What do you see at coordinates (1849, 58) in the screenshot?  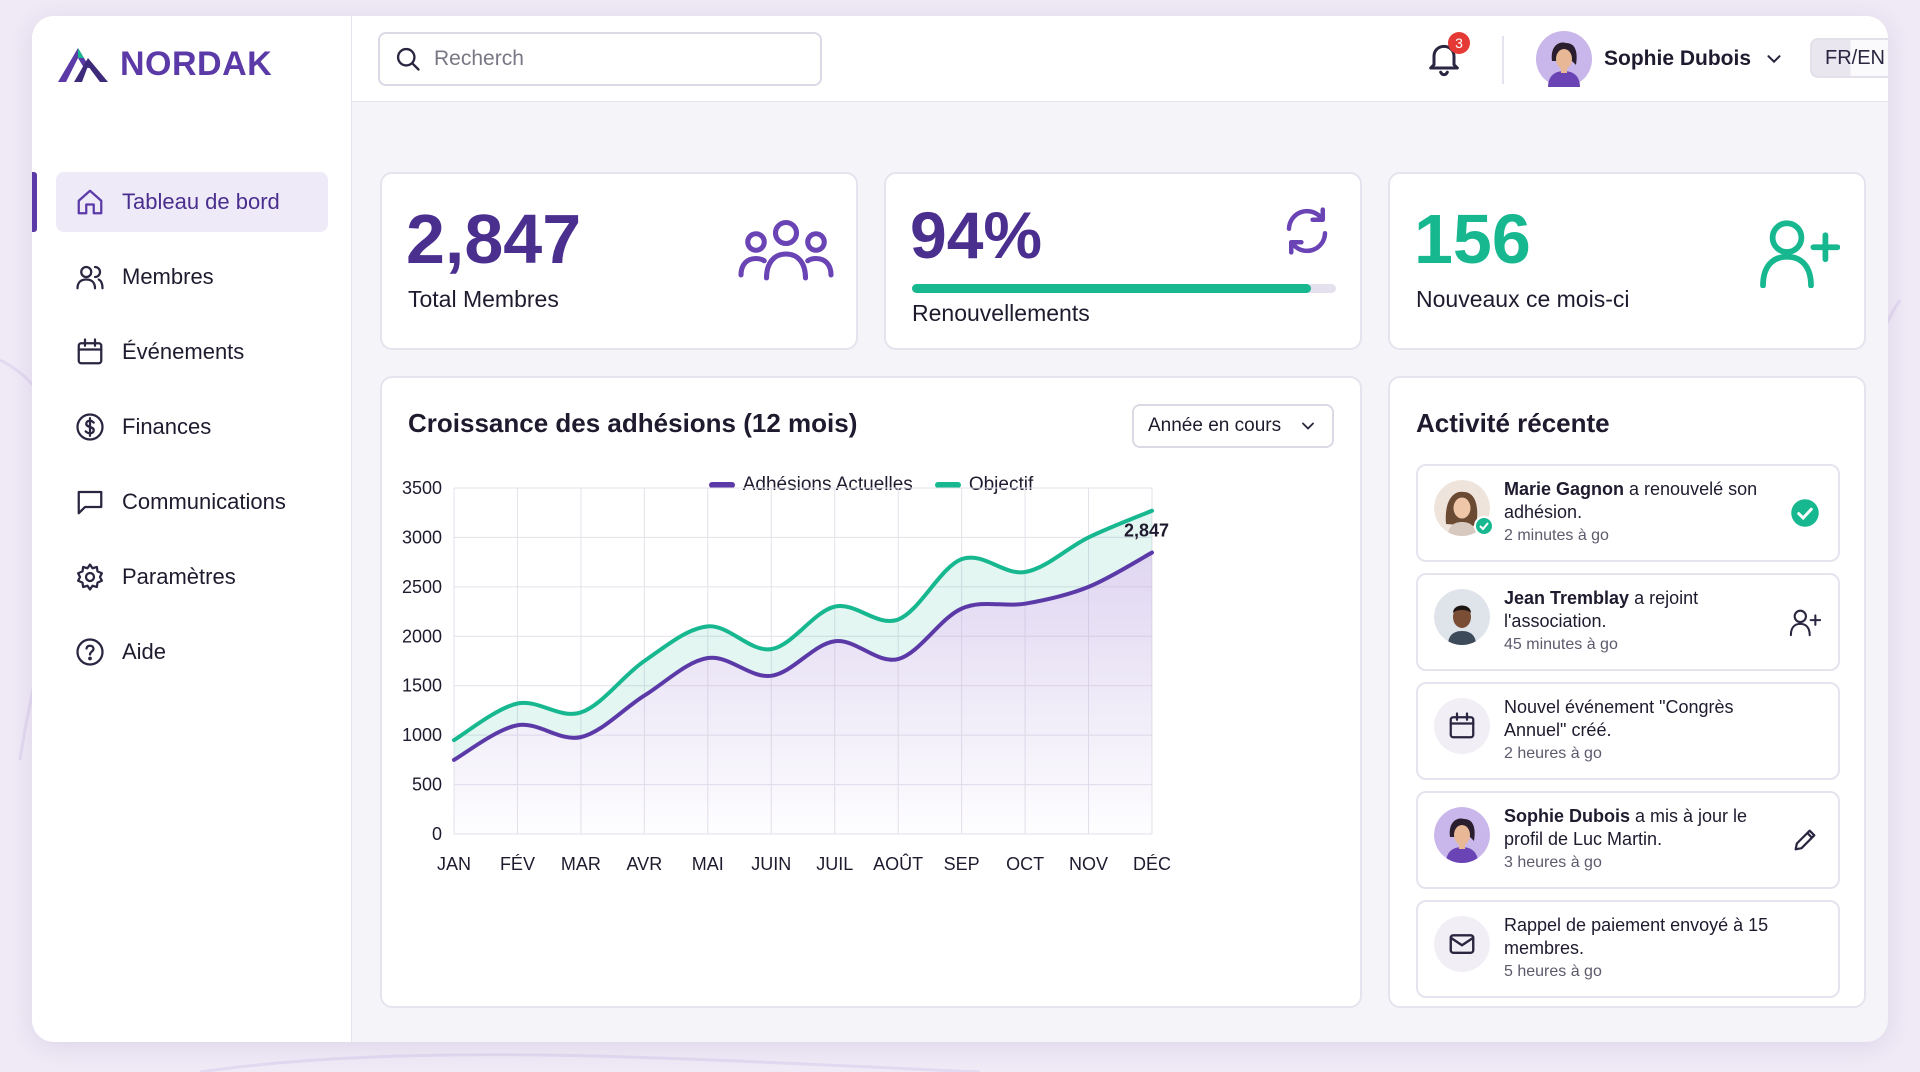 I see `language-toggle: FR/EN` at bounding box center [1849, 58].